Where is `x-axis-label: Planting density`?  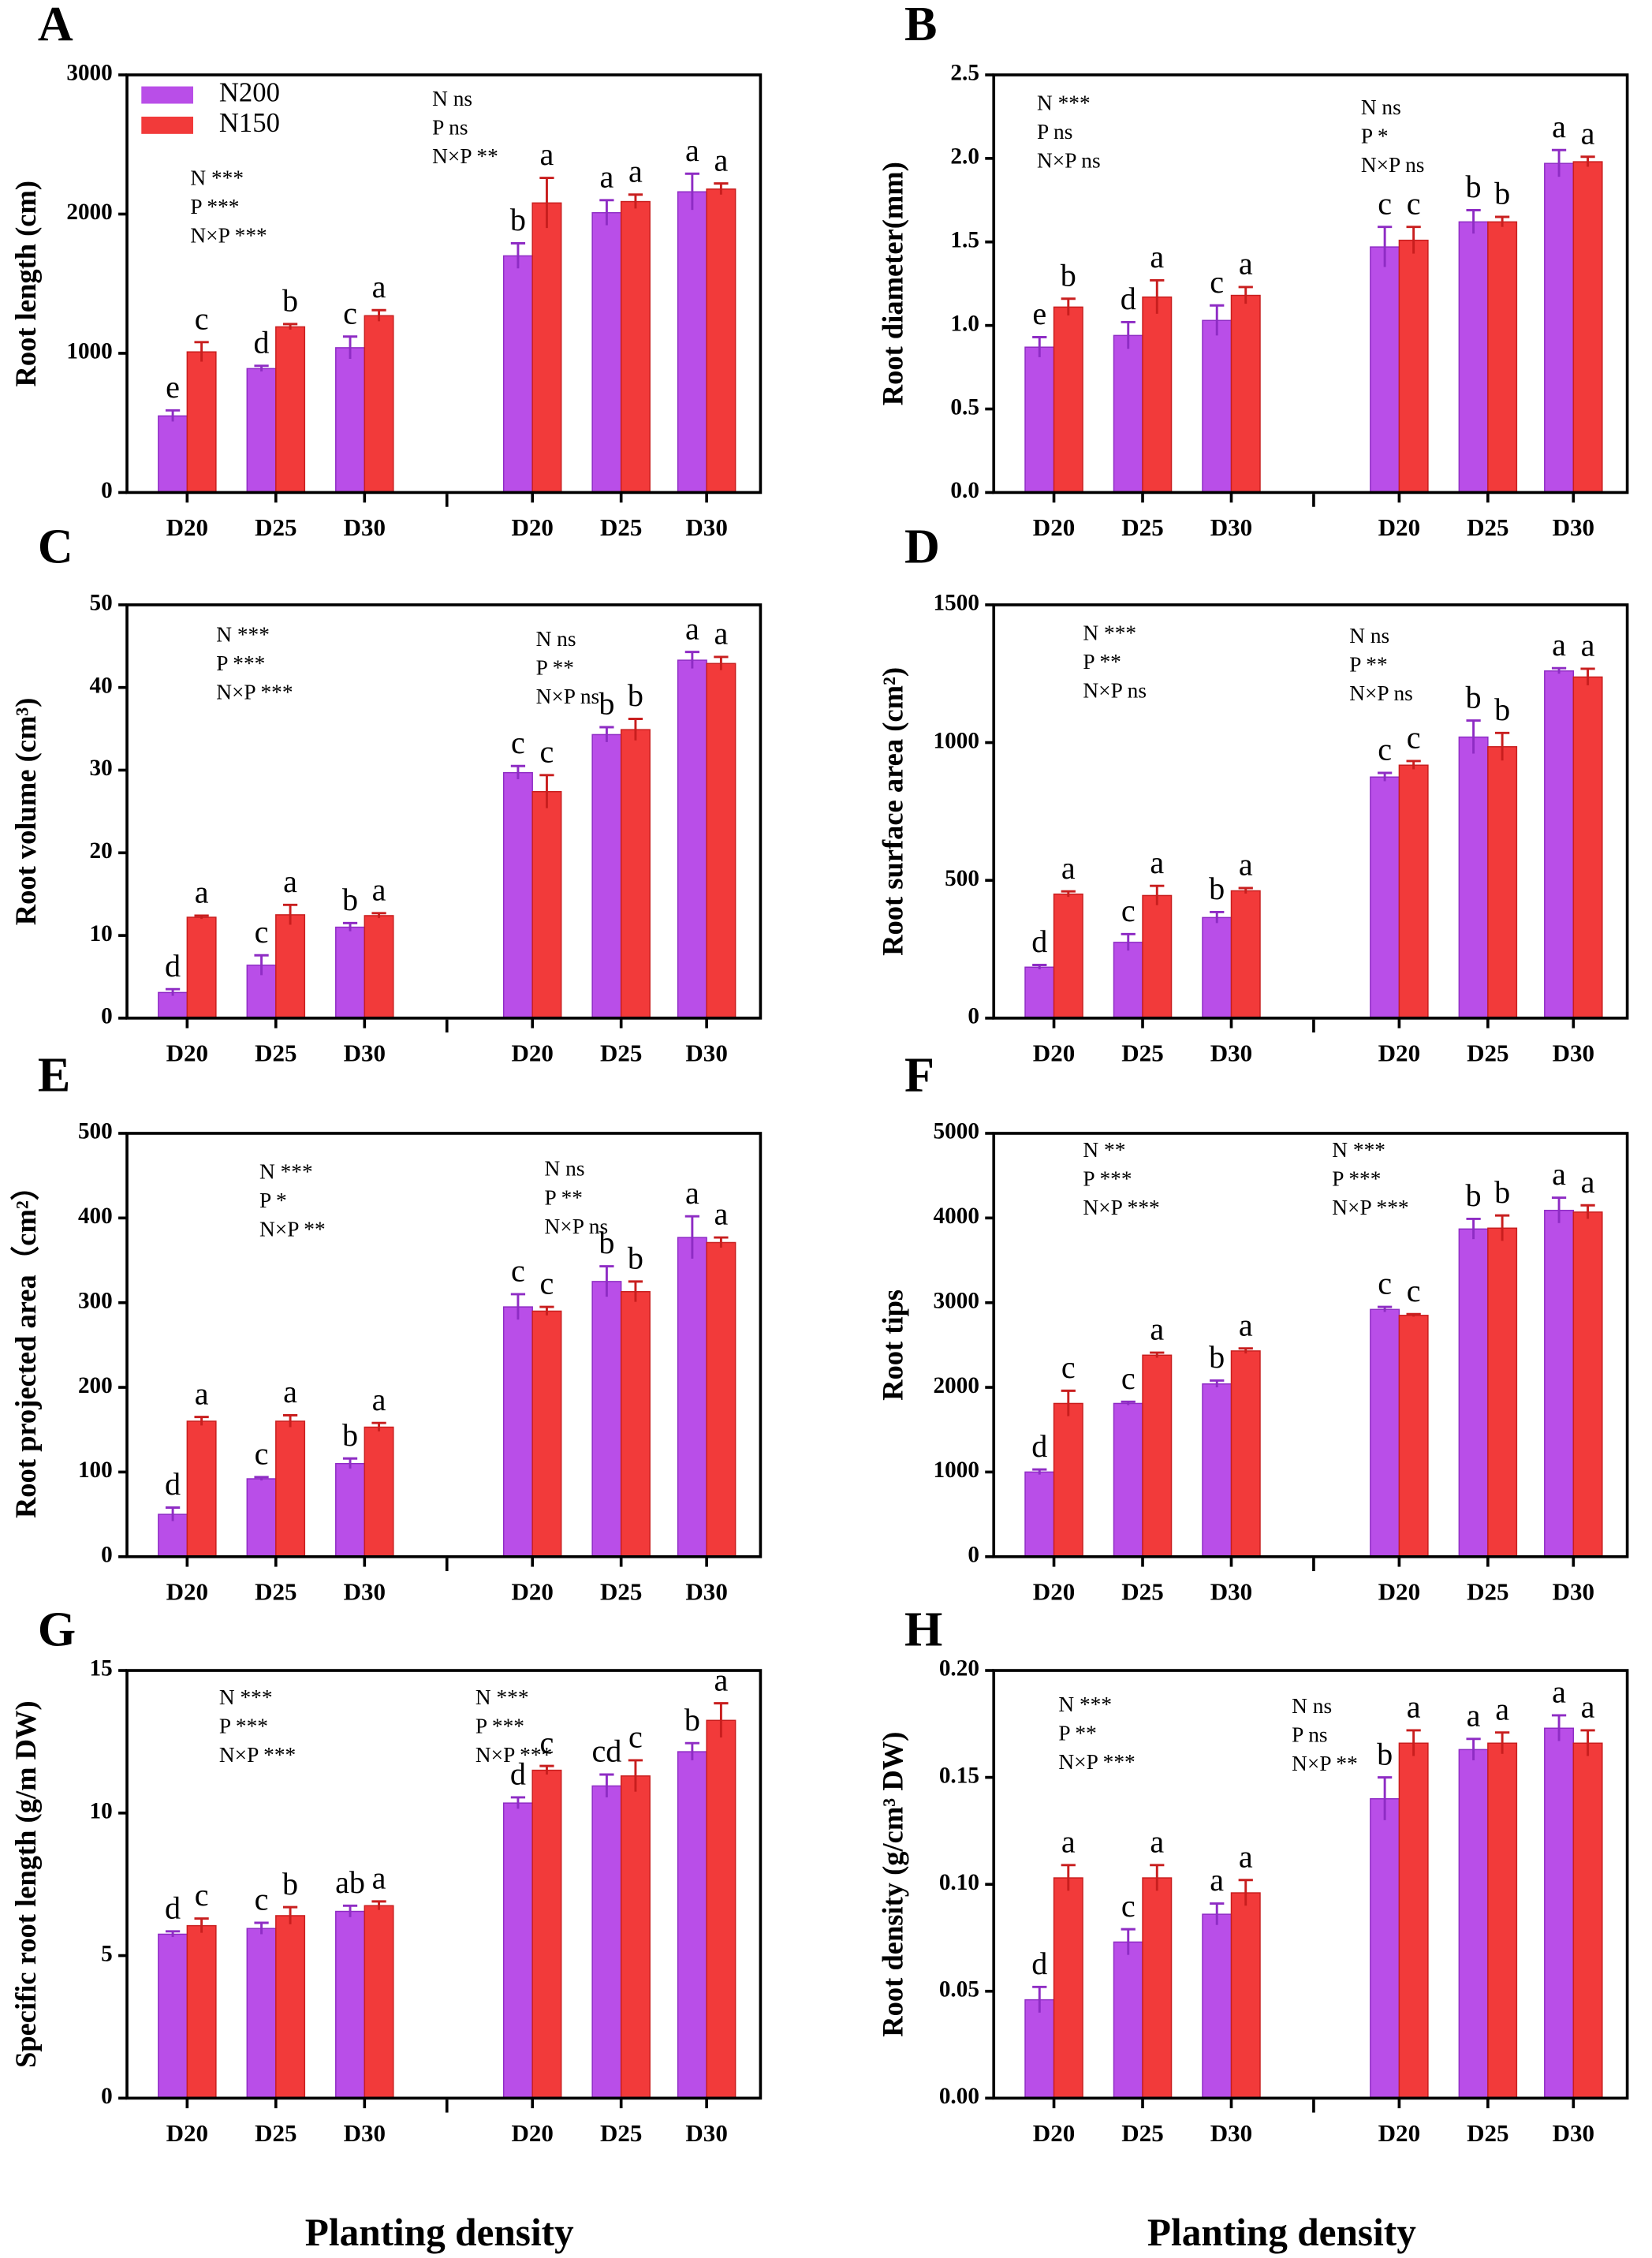 x-axis-label: Planting density is located at coordinates (1281, 2232).